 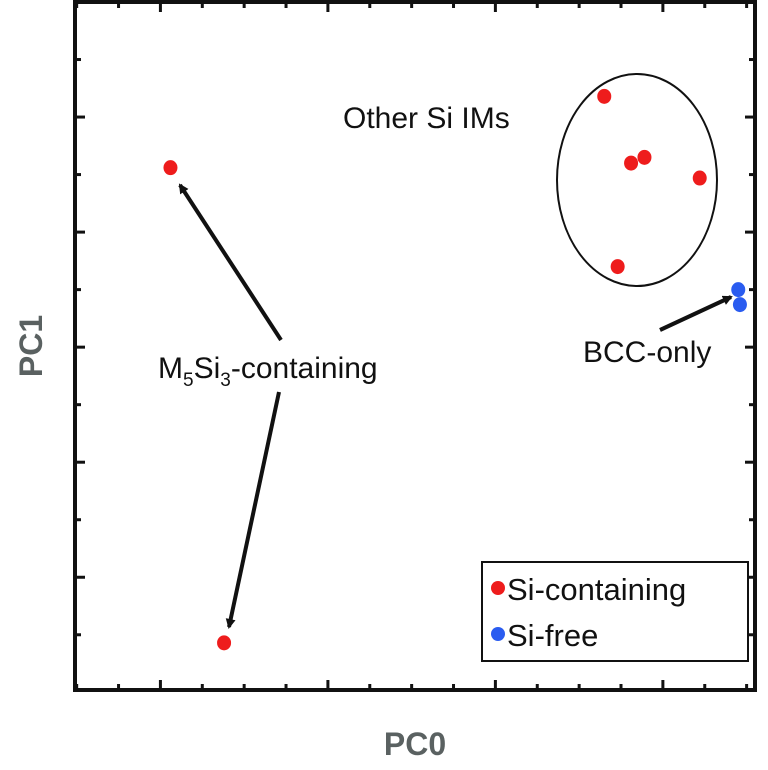 I want to click on legend-label-si-free: Si-free, so click(x=552, y=635).